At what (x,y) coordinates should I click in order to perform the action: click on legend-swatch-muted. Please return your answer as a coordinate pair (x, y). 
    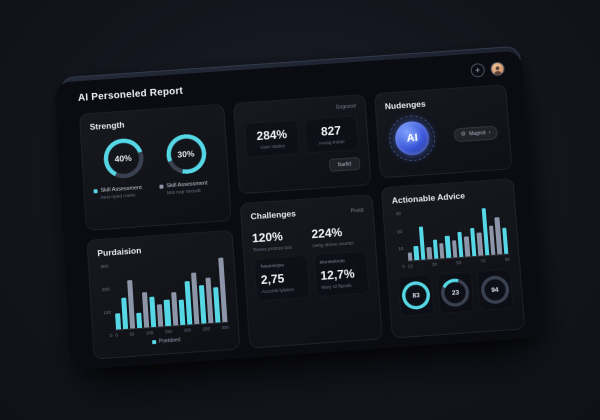
    Looking at the image, I should click on (161, 186).